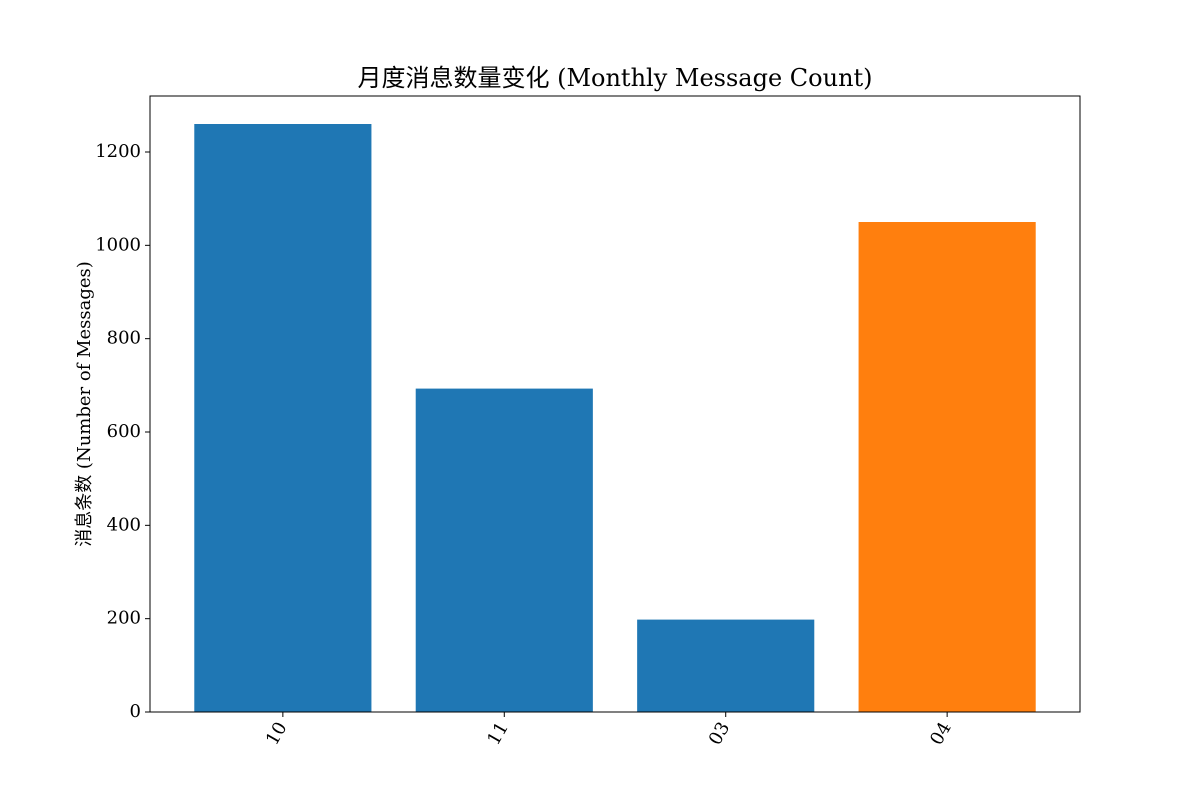 The image size is (1200, 800). What do you see at coordinates (124, 524) in the screenshot?
I see `y-tick-label-400: 400` at bounding box center [124, 524].